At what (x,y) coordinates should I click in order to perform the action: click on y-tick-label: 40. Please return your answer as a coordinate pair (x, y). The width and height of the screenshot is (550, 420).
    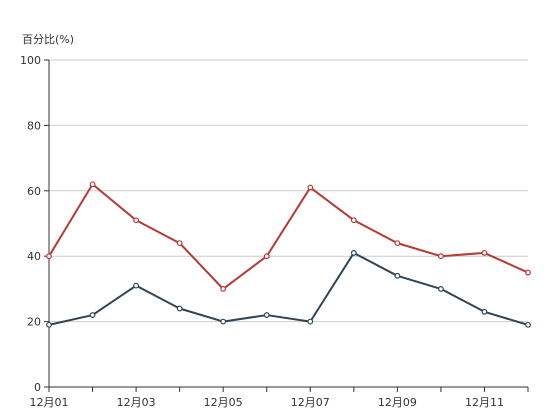
    Looking at the image, I should click on (34, 256).